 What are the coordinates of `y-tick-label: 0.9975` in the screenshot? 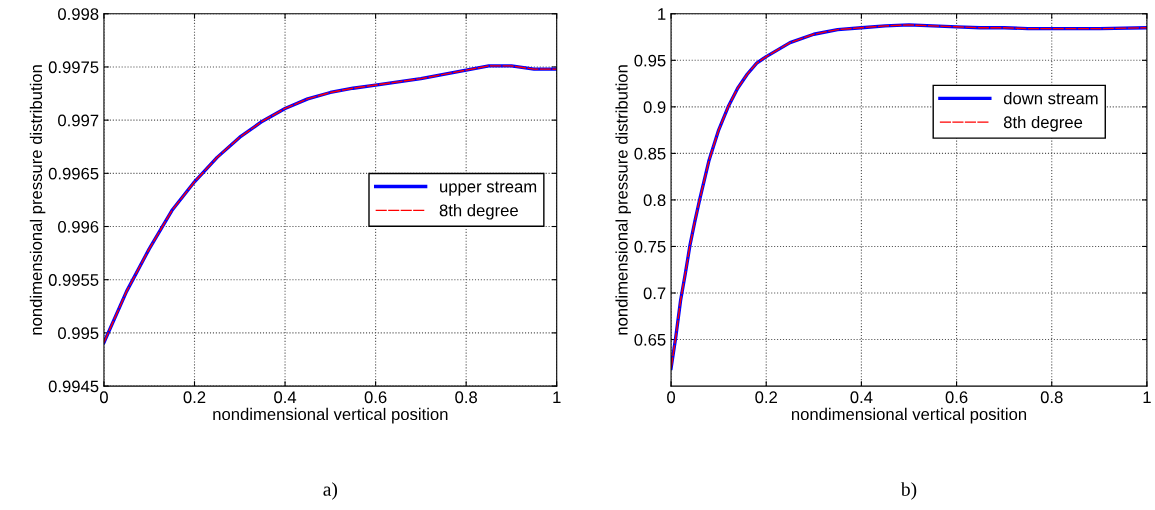 It's located at (73, 67).